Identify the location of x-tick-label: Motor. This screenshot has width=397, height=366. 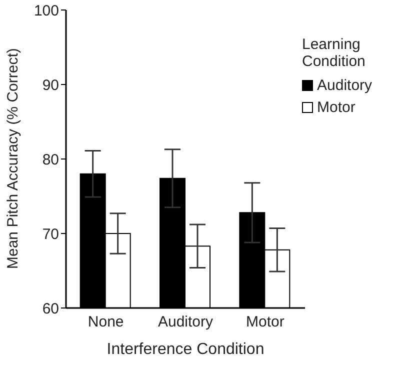
(265, 322).